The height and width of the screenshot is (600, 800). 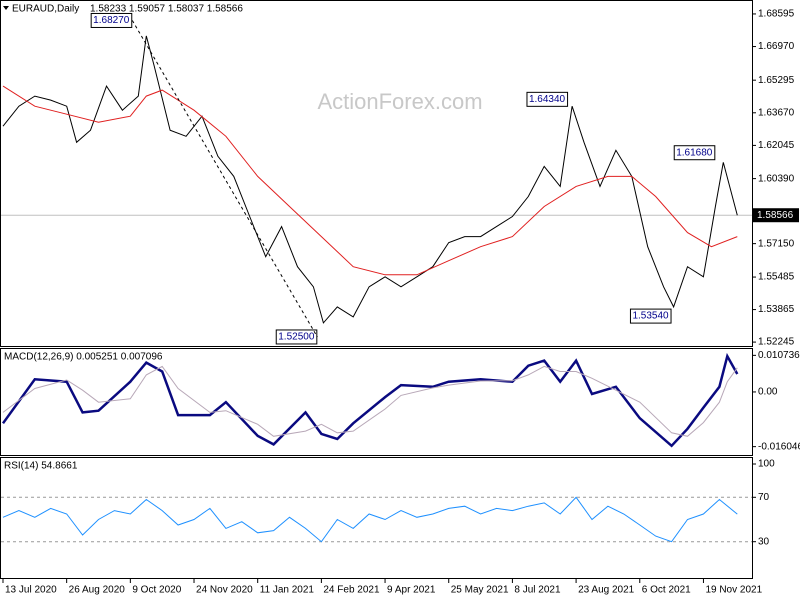 I want to click on y-tick-label: 1.60390, so click(x=776, y=178).